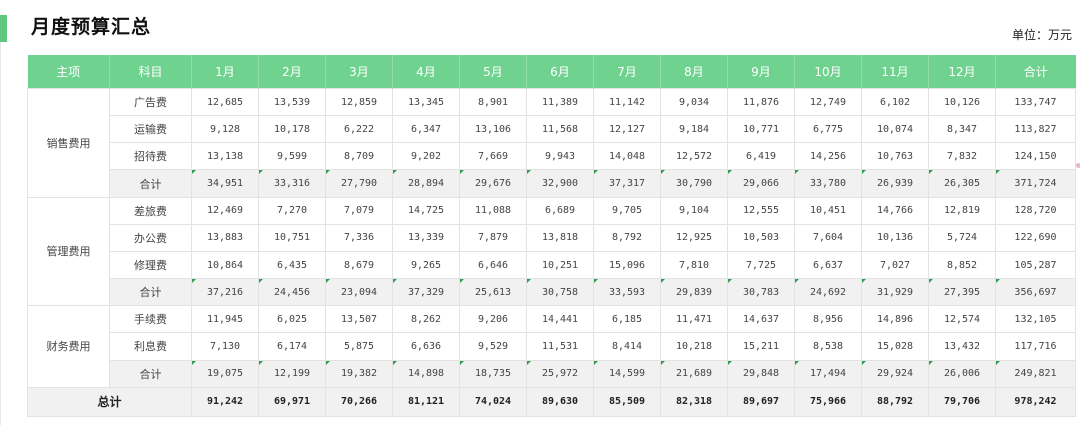  I want to click on value-cell: 11,876, so click(761, 102).